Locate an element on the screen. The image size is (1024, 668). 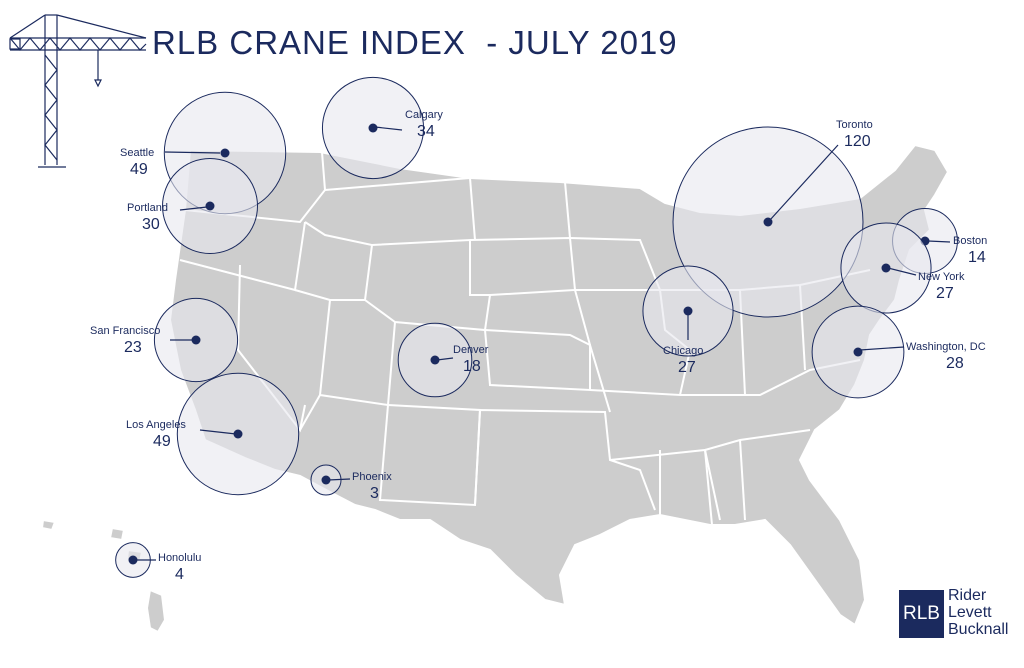
city-dot-washington-dc is located at coordinates (858, 352).